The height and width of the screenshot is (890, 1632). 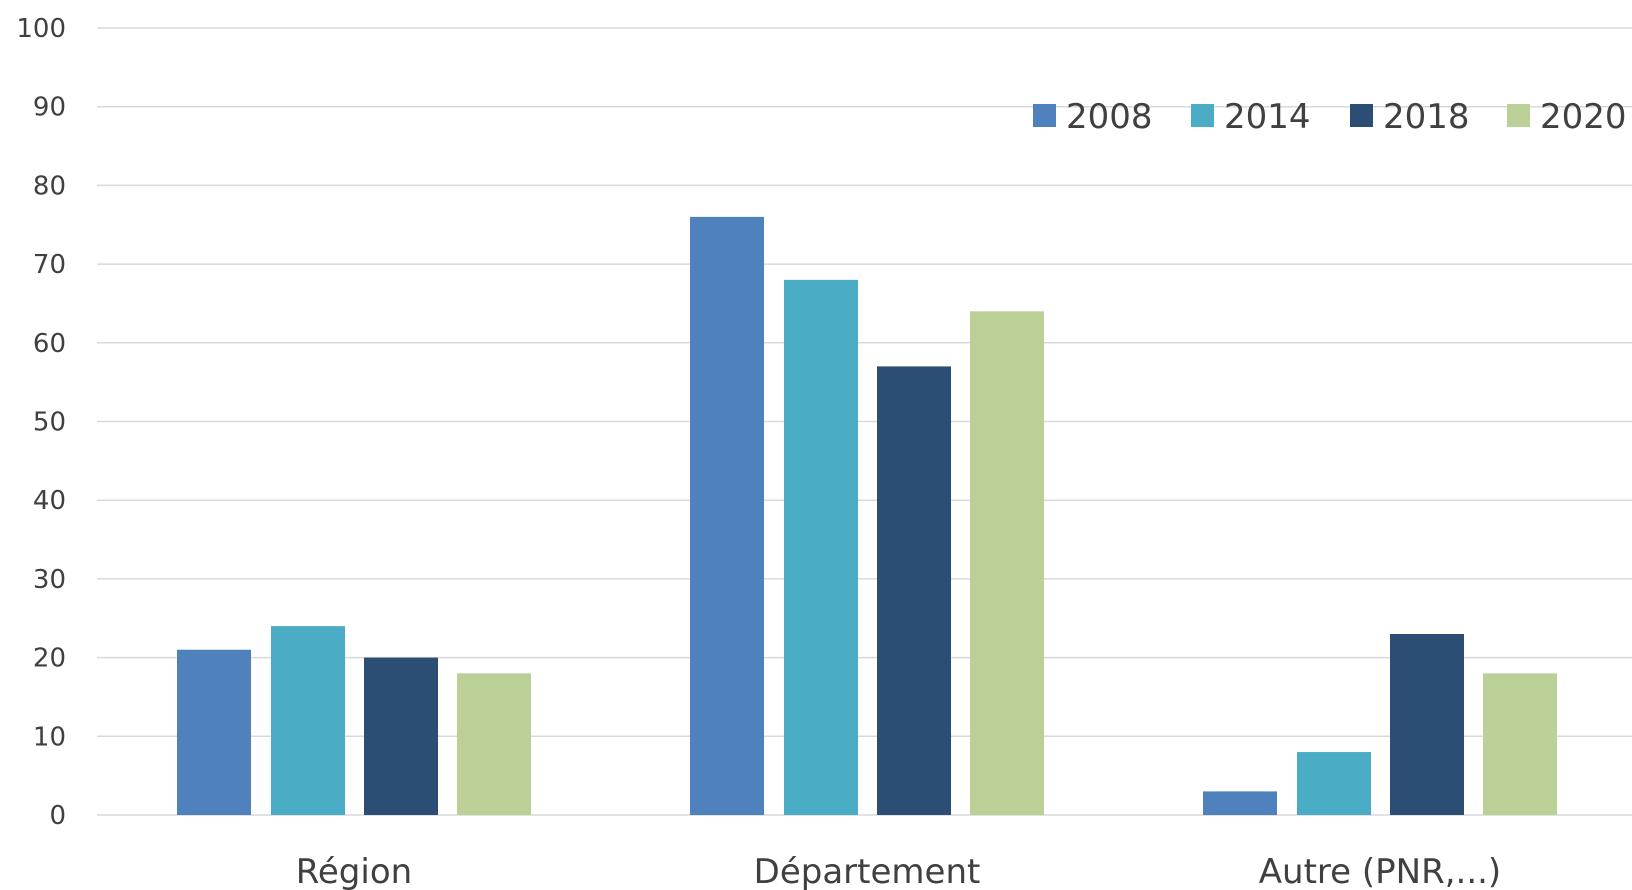 What do you see at coordinates (1583, 117) in the screenshot?
I see `legend-label-2020: 2020` at bounding box center [1583, 117].